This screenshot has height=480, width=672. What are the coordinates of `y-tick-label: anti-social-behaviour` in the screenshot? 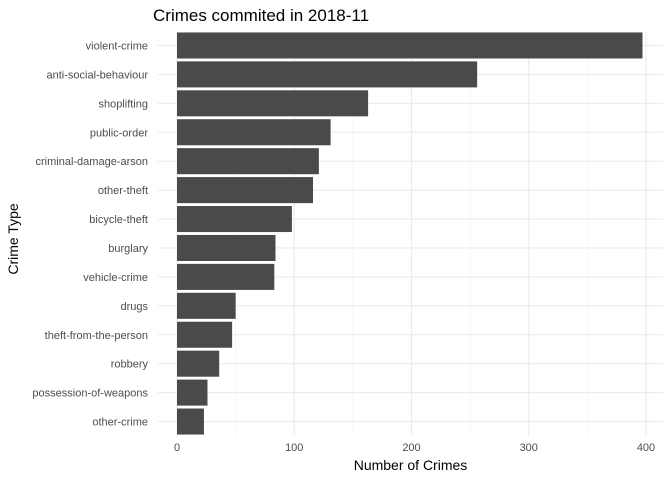 It's located at (98, 75).